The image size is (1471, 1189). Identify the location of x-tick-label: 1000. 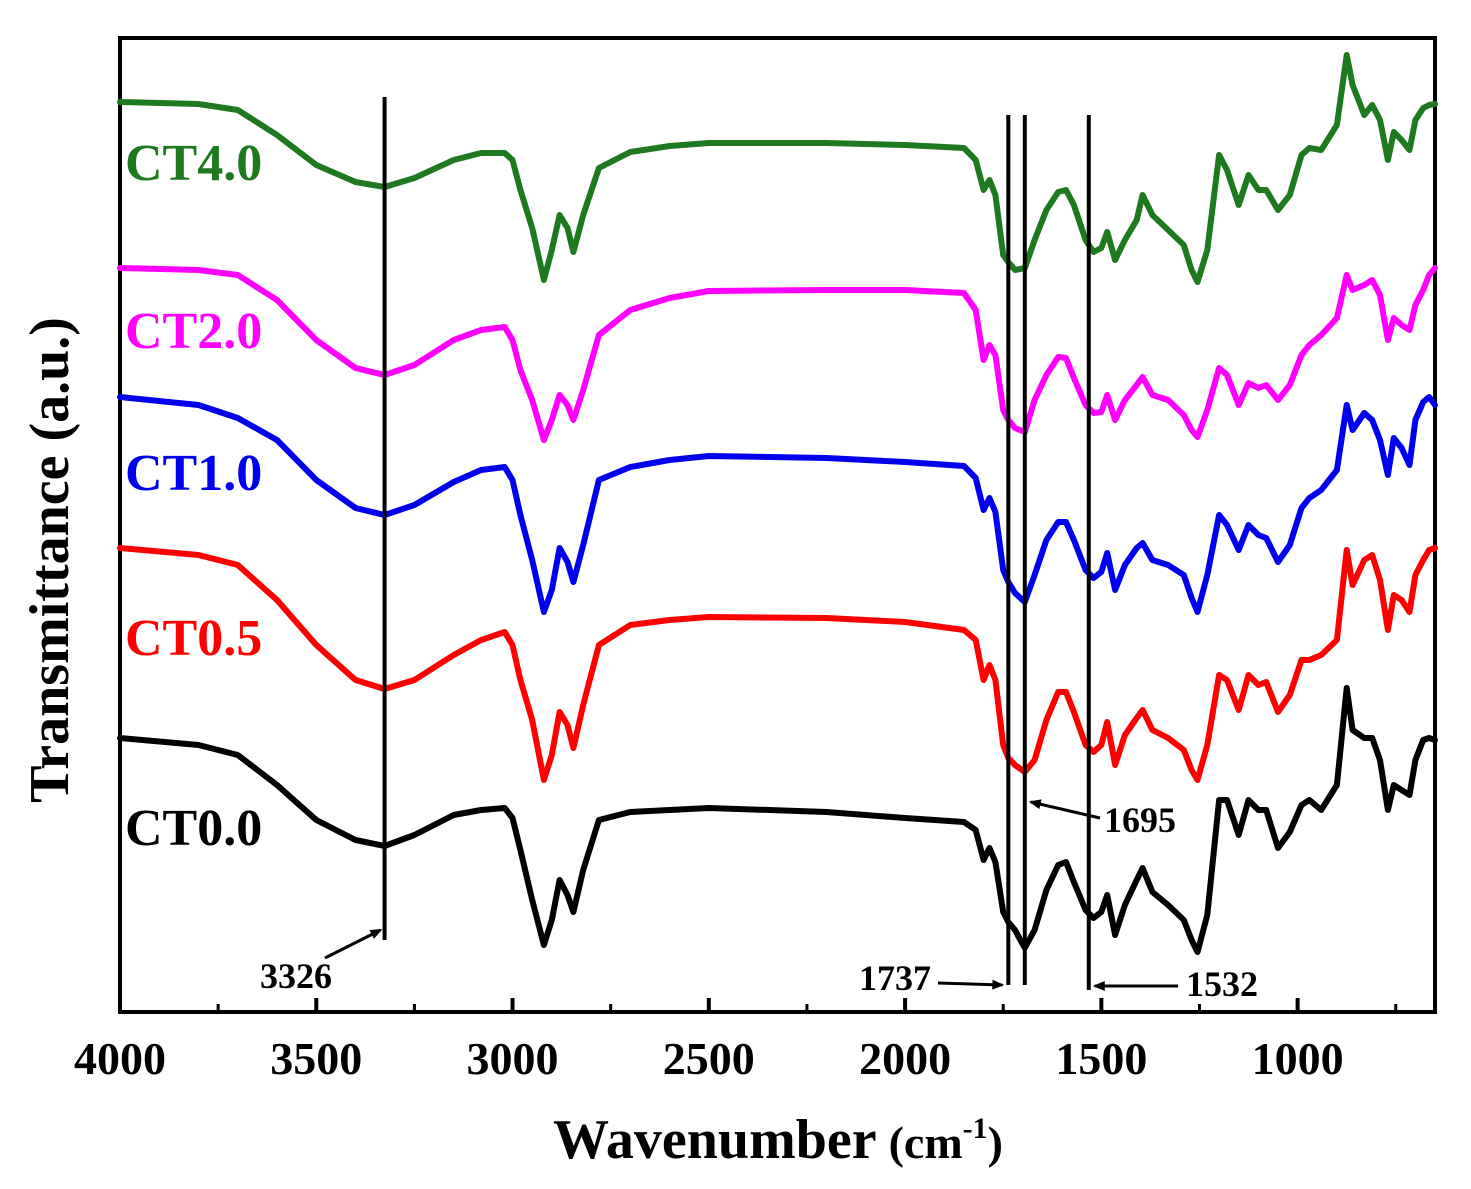
(1298, 1058).